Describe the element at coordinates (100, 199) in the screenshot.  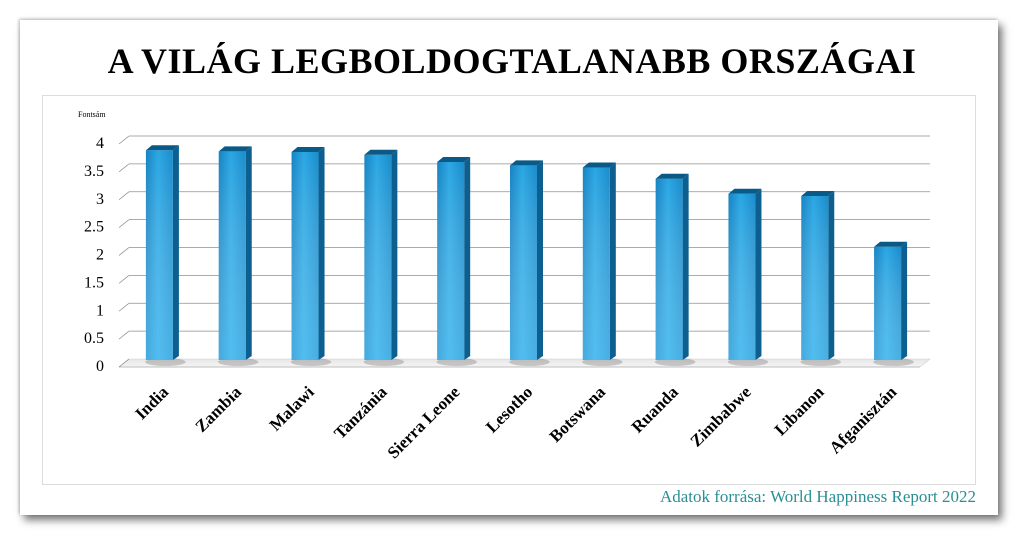
I see `y-tick-label: 3` at that location.